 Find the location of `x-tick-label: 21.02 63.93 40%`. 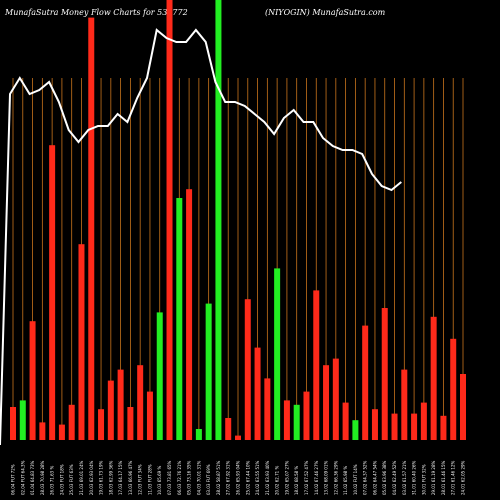

x-tick-label: 21.02 63.93 40% is located at coordinates (267, 477).